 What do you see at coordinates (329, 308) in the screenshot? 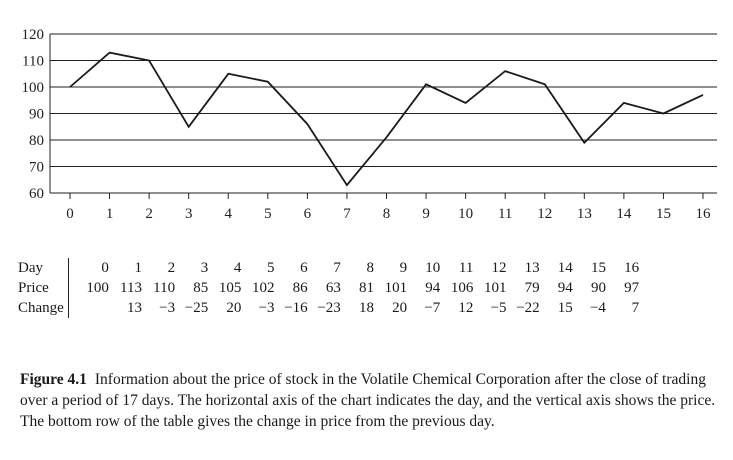
I see `table-cell-change-7: −23` at bounding box center [329, 308].